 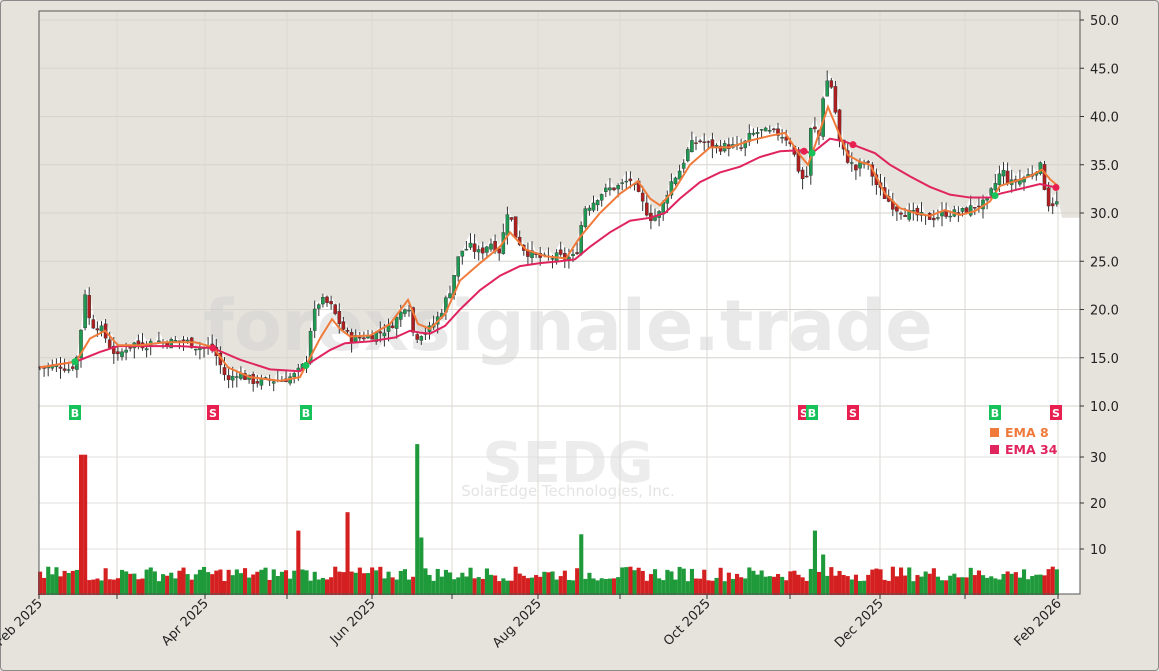 What do you see at coordinates (1027, 432) in the screenshot?
I see `legend-label: EMA 8` at bounding box center [1027, 432].